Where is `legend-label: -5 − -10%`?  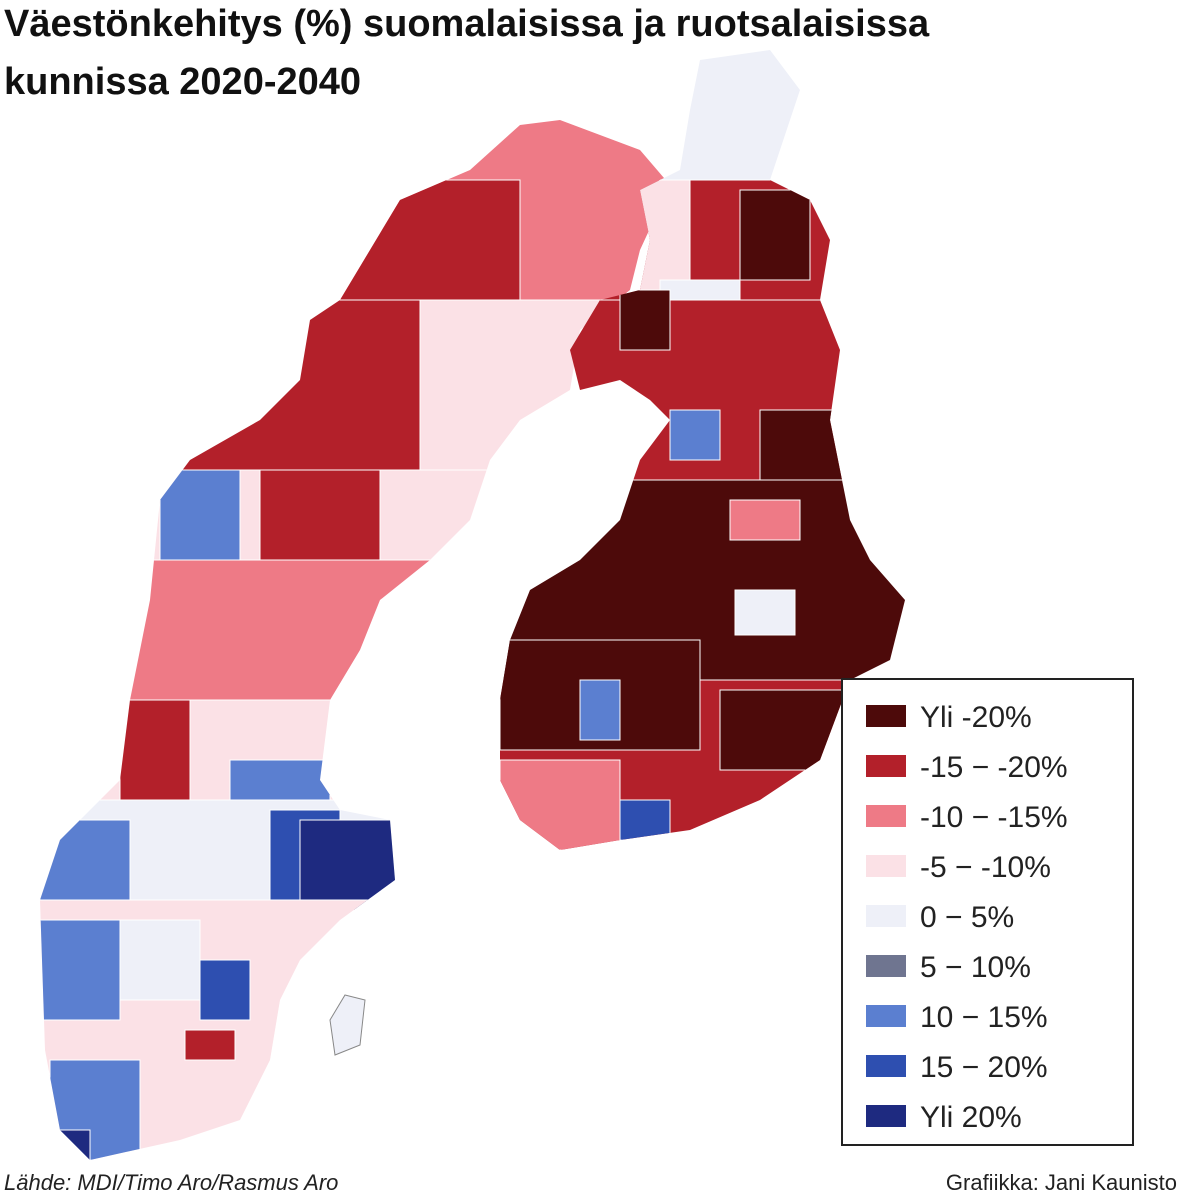 legend-label: -5 − -10% is located at coordinates (985, 867).